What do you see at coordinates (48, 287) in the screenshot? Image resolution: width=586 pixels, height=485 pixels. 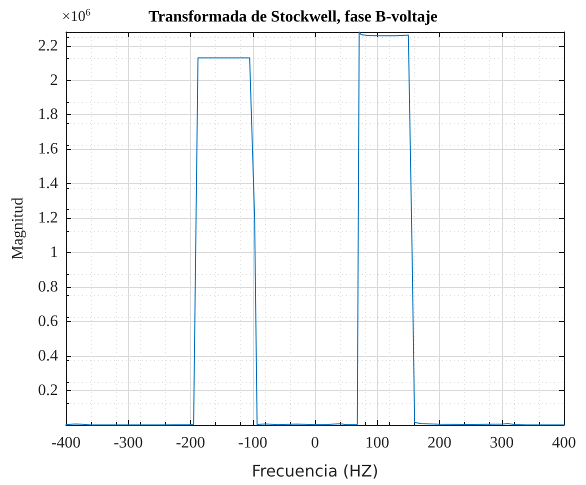 I see `y-tick-label: 0.8` at bounding box center [48, 287].